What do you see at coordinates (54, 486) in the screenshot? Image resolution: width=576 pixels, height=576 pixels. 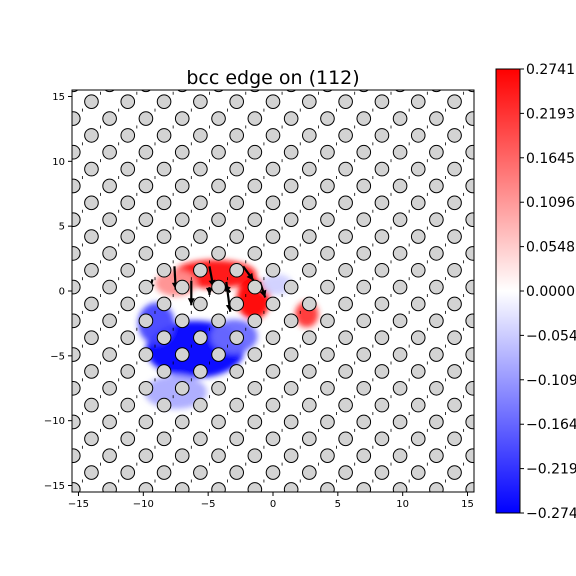 I see `y-tick-label: −15` at bounding box center [54, 486].